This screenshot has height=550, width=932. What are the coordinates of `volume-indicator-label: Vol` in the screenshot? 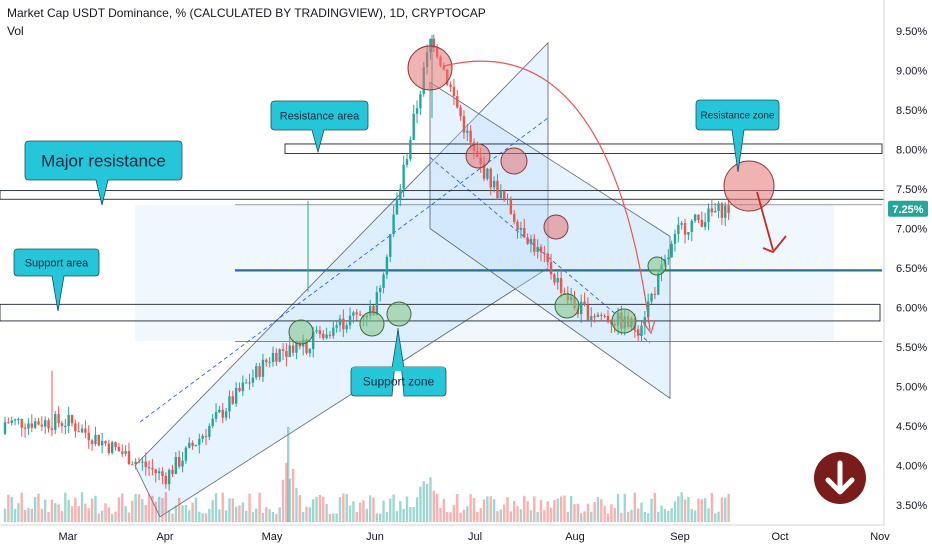 It's located at (15, 31).